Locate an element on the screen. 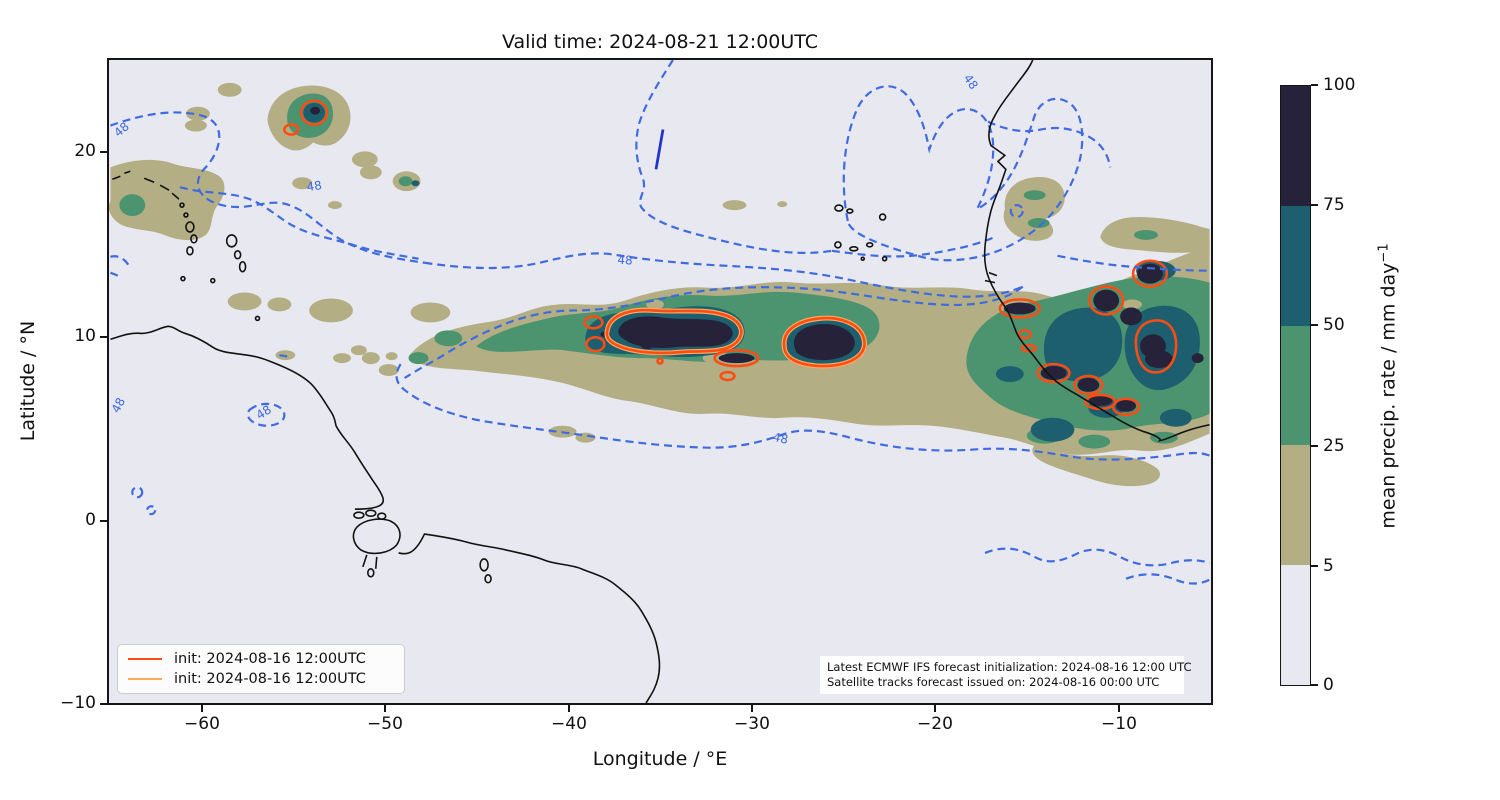 This screenshot has height=800, width=1500. x-tick-label: −20 is located at coordinates (935, 724).